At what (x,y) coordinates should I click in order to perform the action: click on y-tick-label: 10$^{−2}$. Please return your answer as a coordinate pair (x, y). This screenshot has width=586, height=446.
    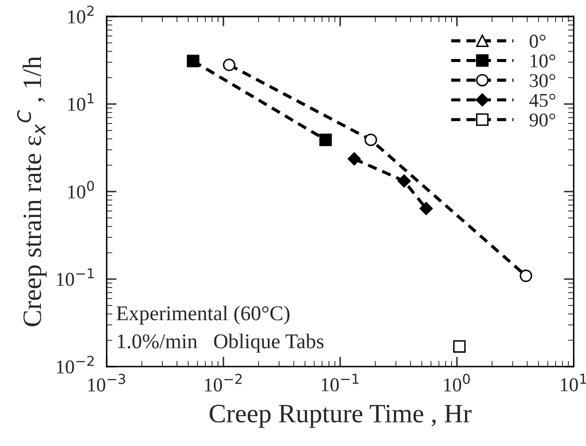
    Looking at the image, I should click on (75, 365).